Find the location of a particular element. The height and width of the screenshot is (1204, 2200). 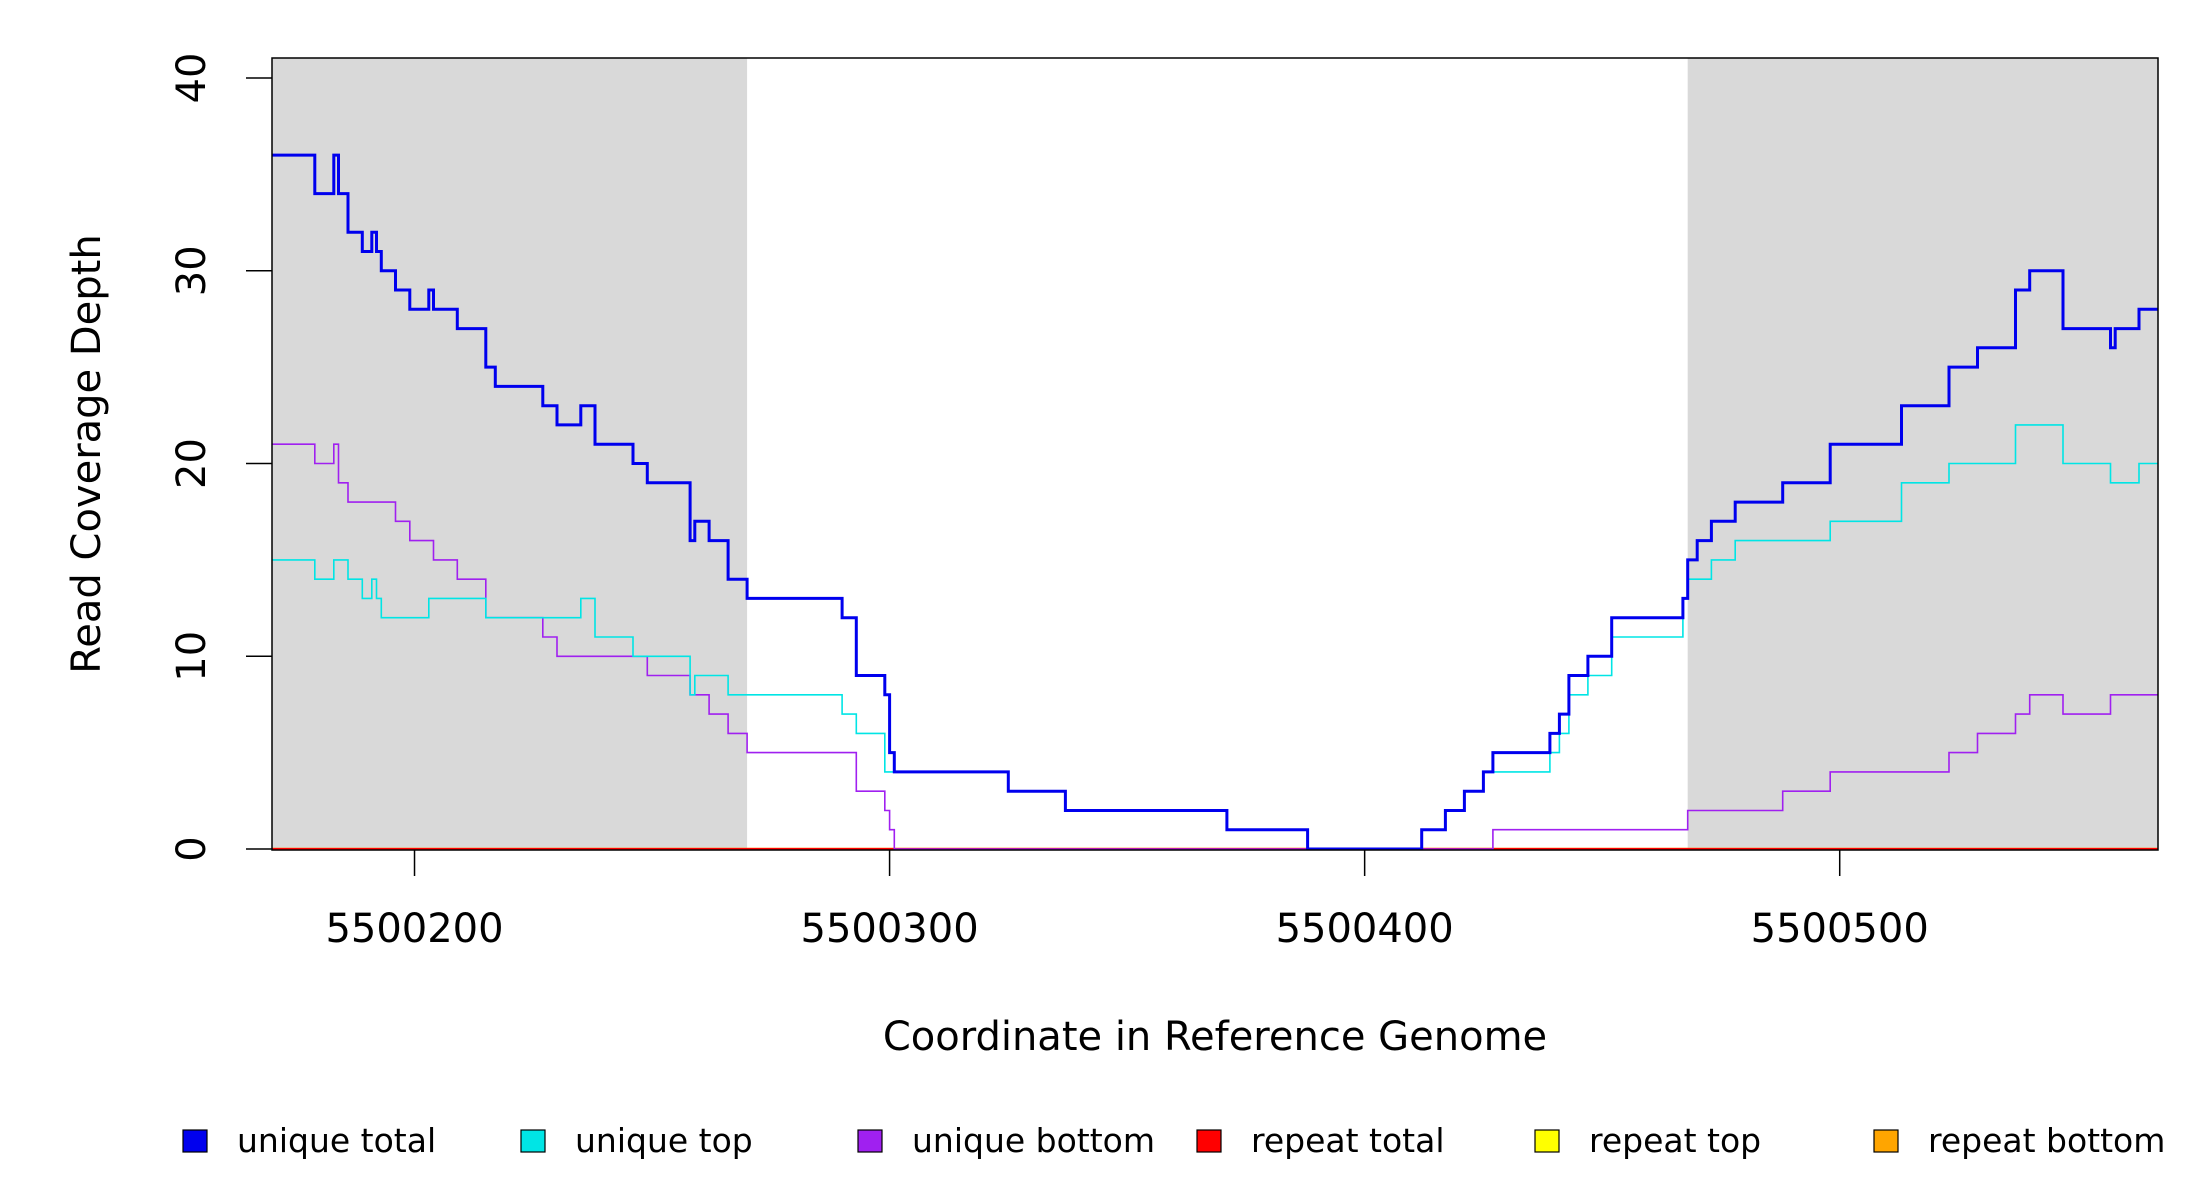

y-axis-title: Read Coverage Depth is located at coordinates (87, 453).